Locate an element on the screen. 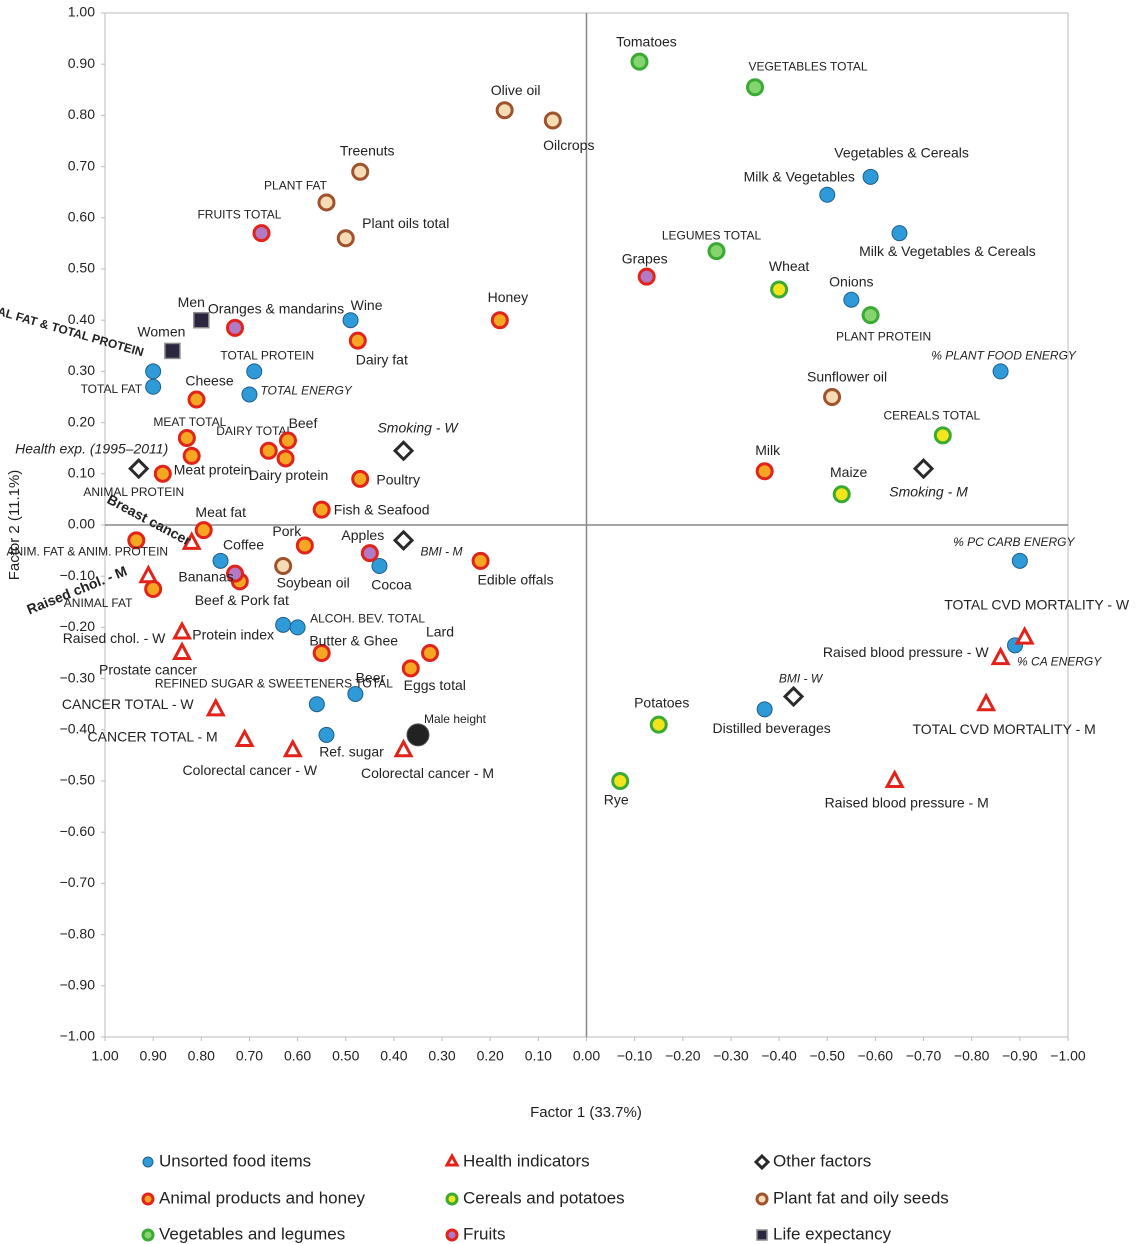  x-tick-label: 0.70 is located at coordinates (249, 1056).